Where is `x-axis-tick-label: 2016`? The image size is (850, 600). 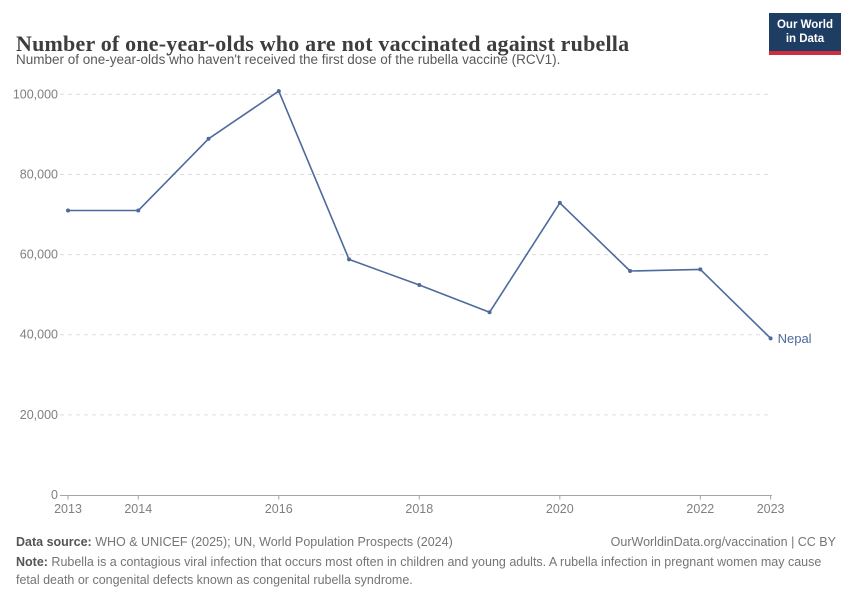 x-axis-tick-label: 2016 is located at coordinates (279, 509).